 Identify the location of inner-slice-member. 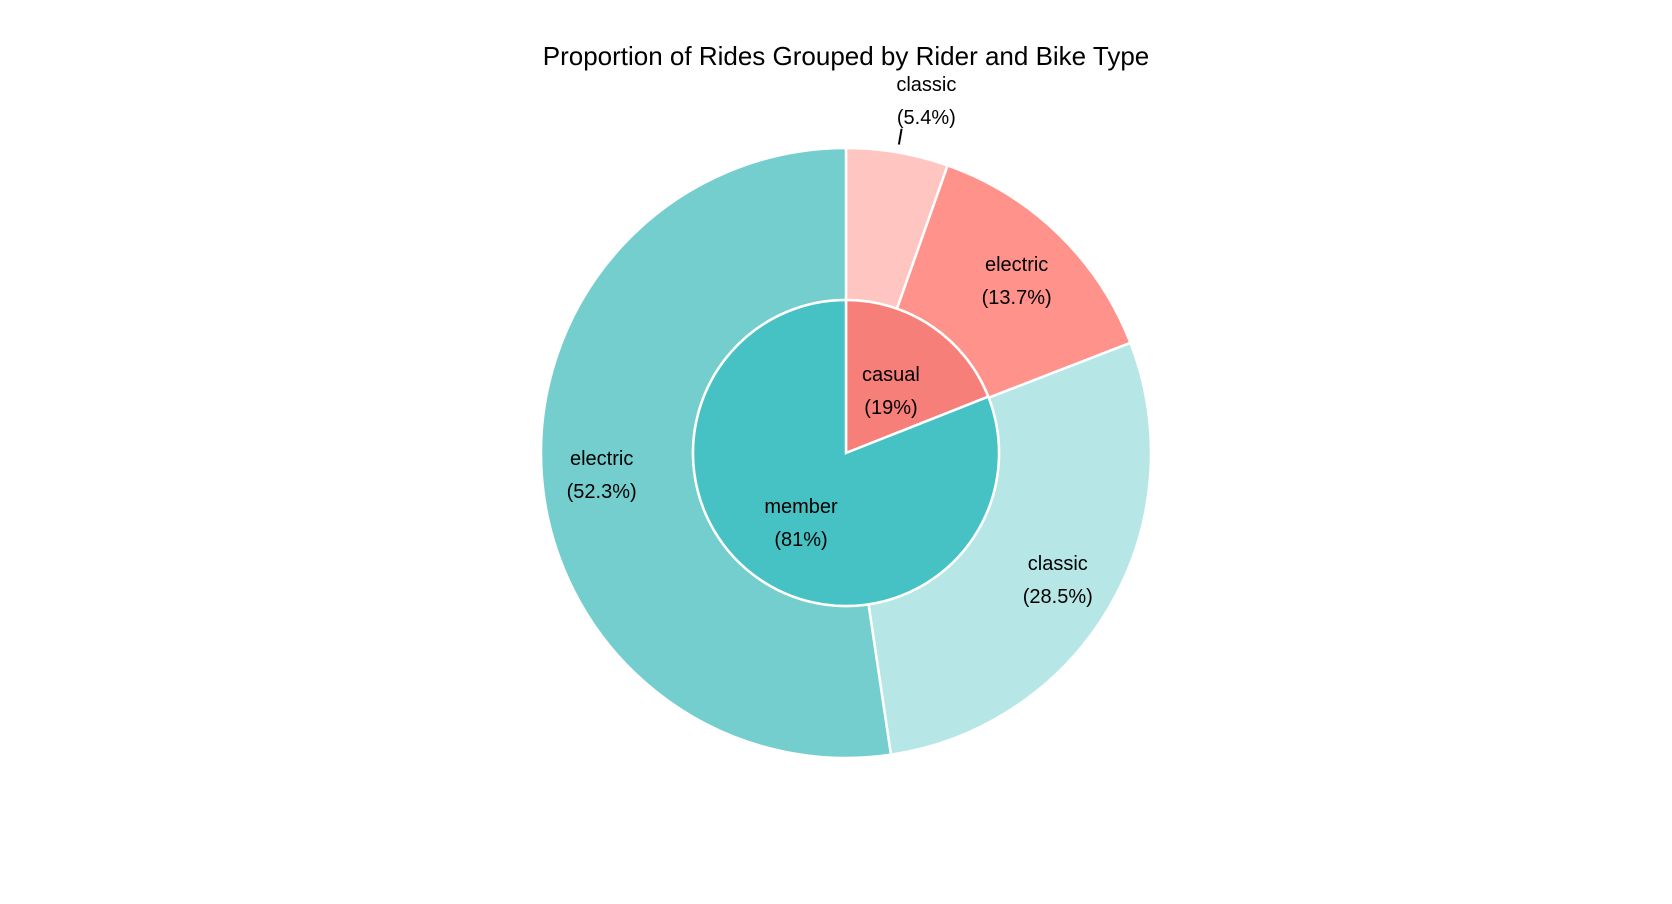
(846, 453).